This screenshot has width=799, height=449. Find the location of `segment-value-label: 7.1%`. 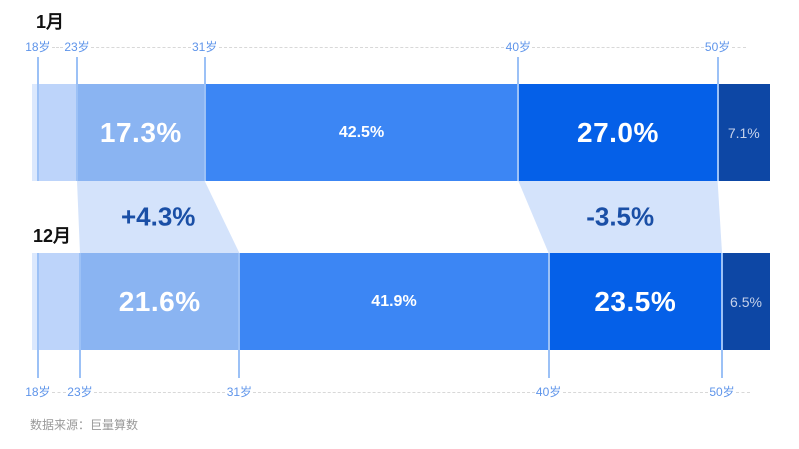

segment-value-label: 7.1% is located at coordinates (743, 132).